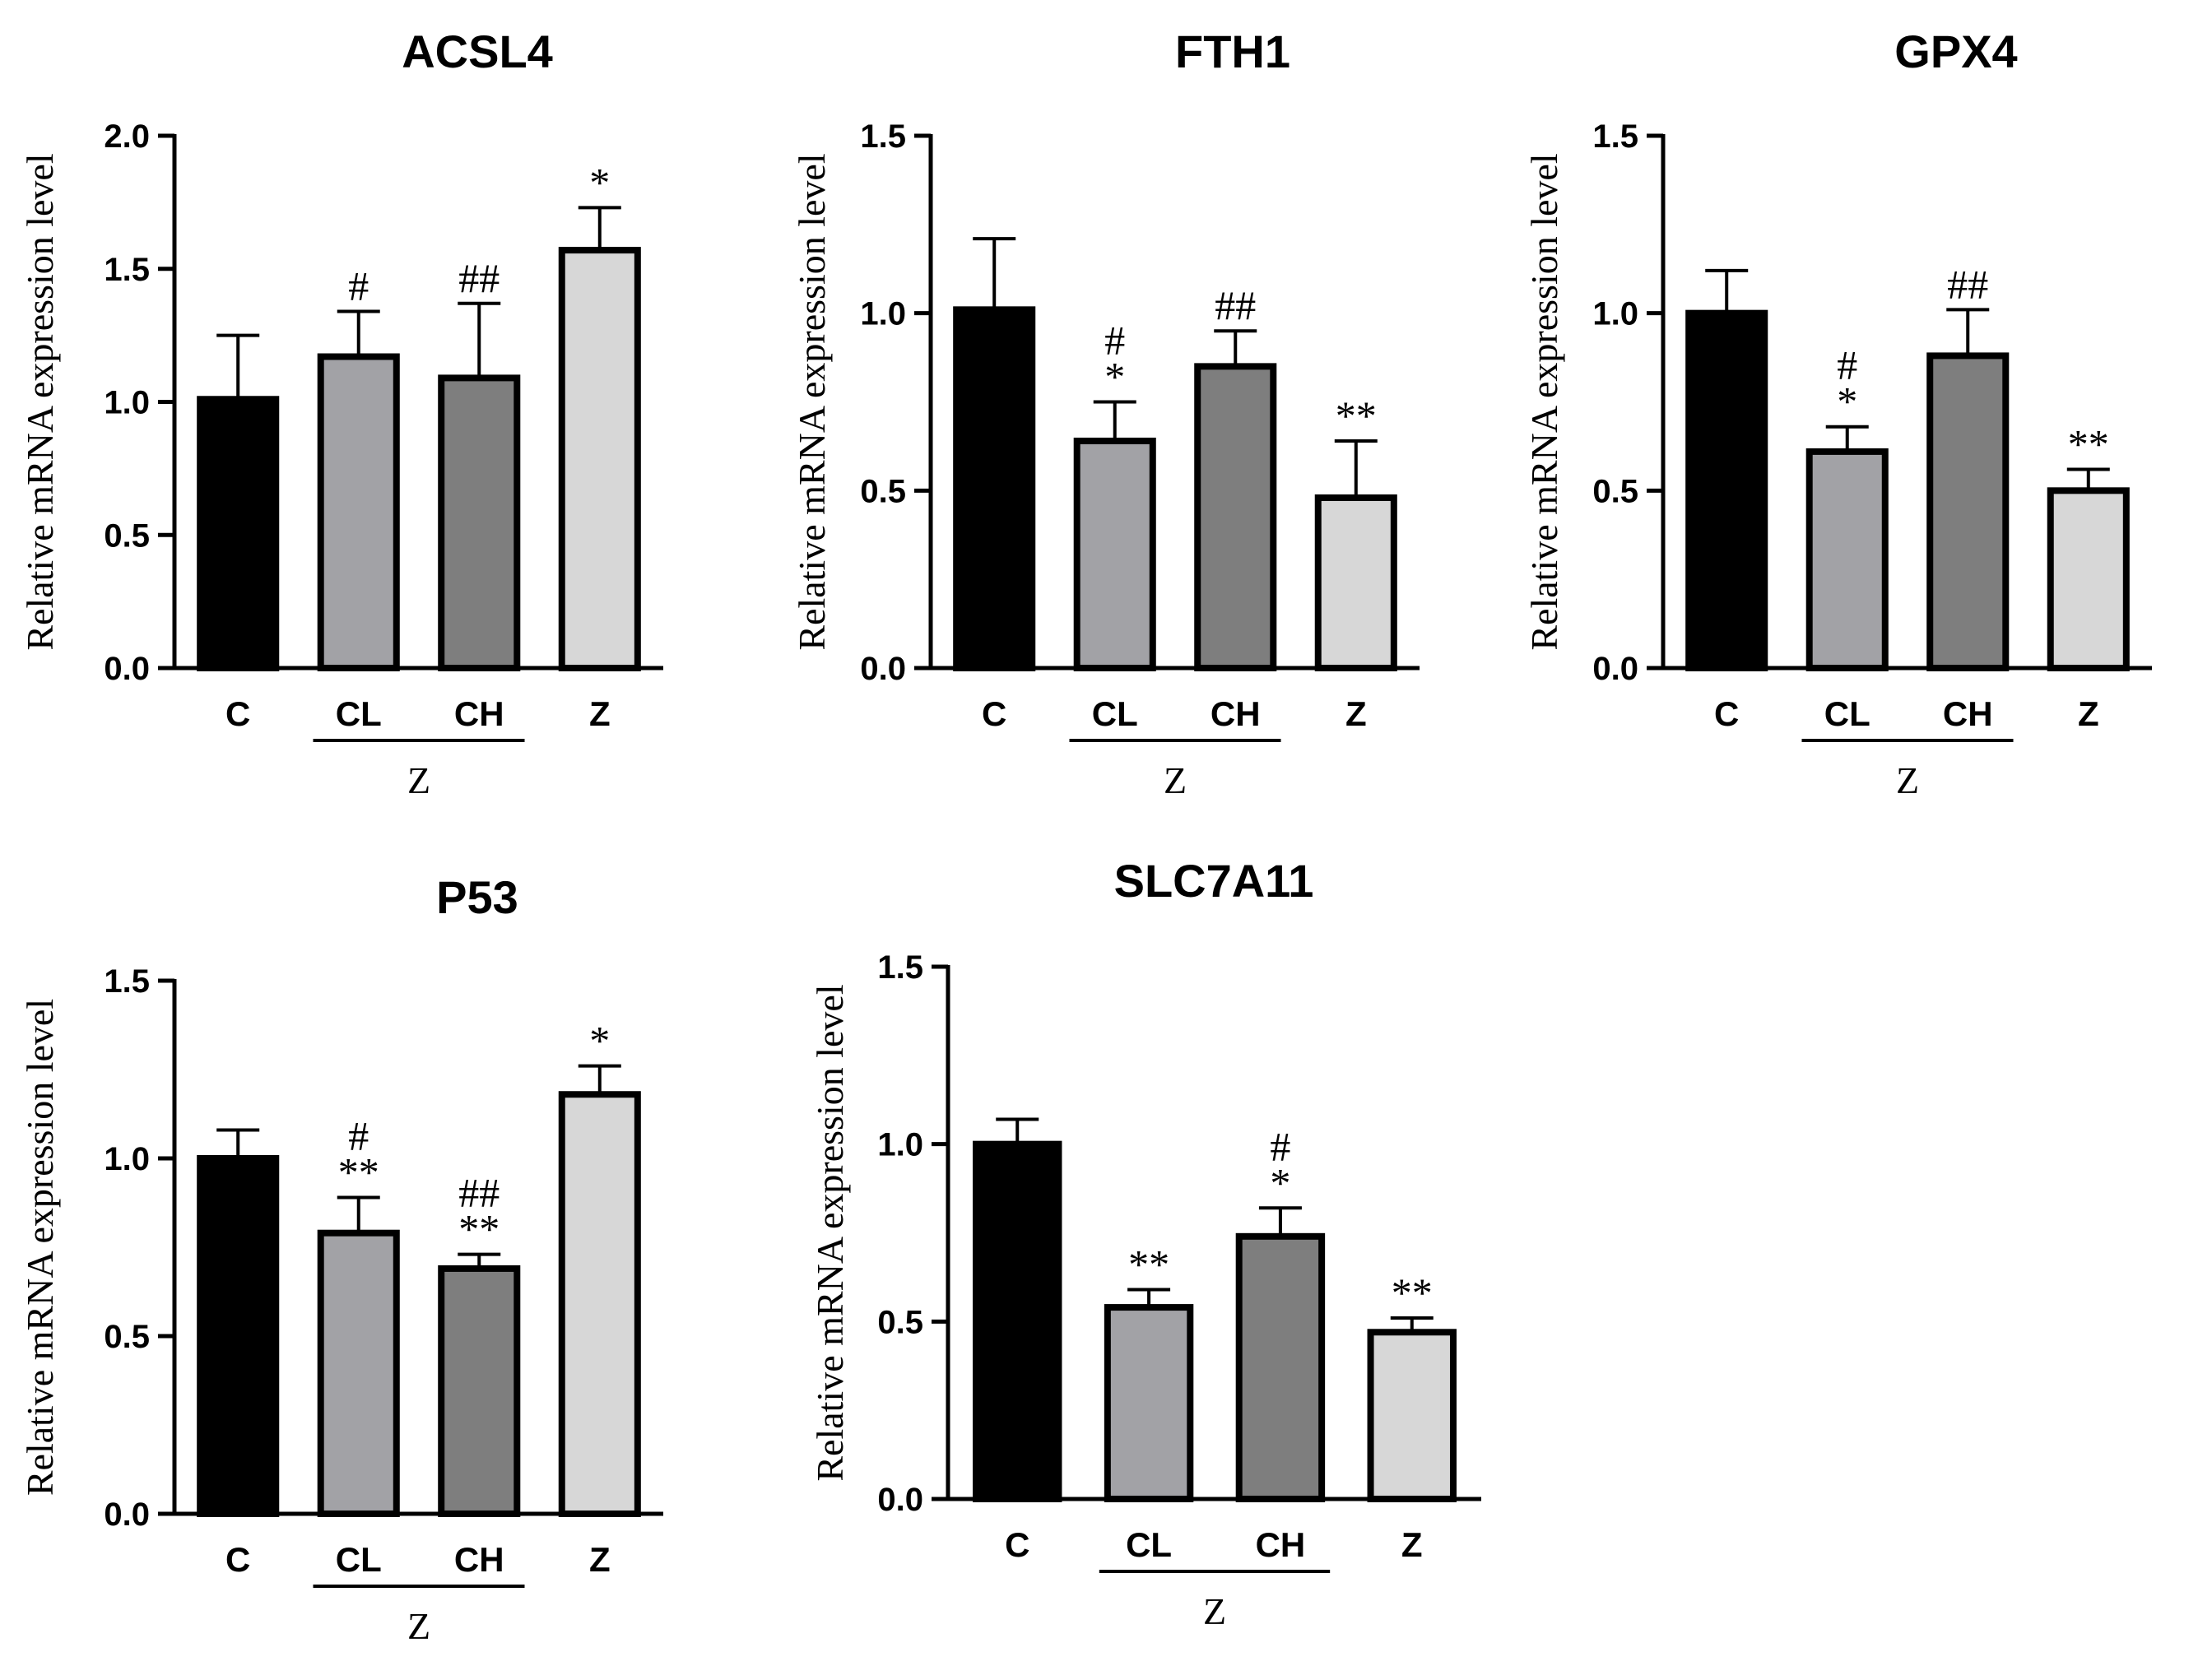 This screenshot has width=2212, height=1666. What do you see at coordinates (1955, 51) in the screenshot?
I see `chart-title: GPX4` at bounding box center [1955, 51].